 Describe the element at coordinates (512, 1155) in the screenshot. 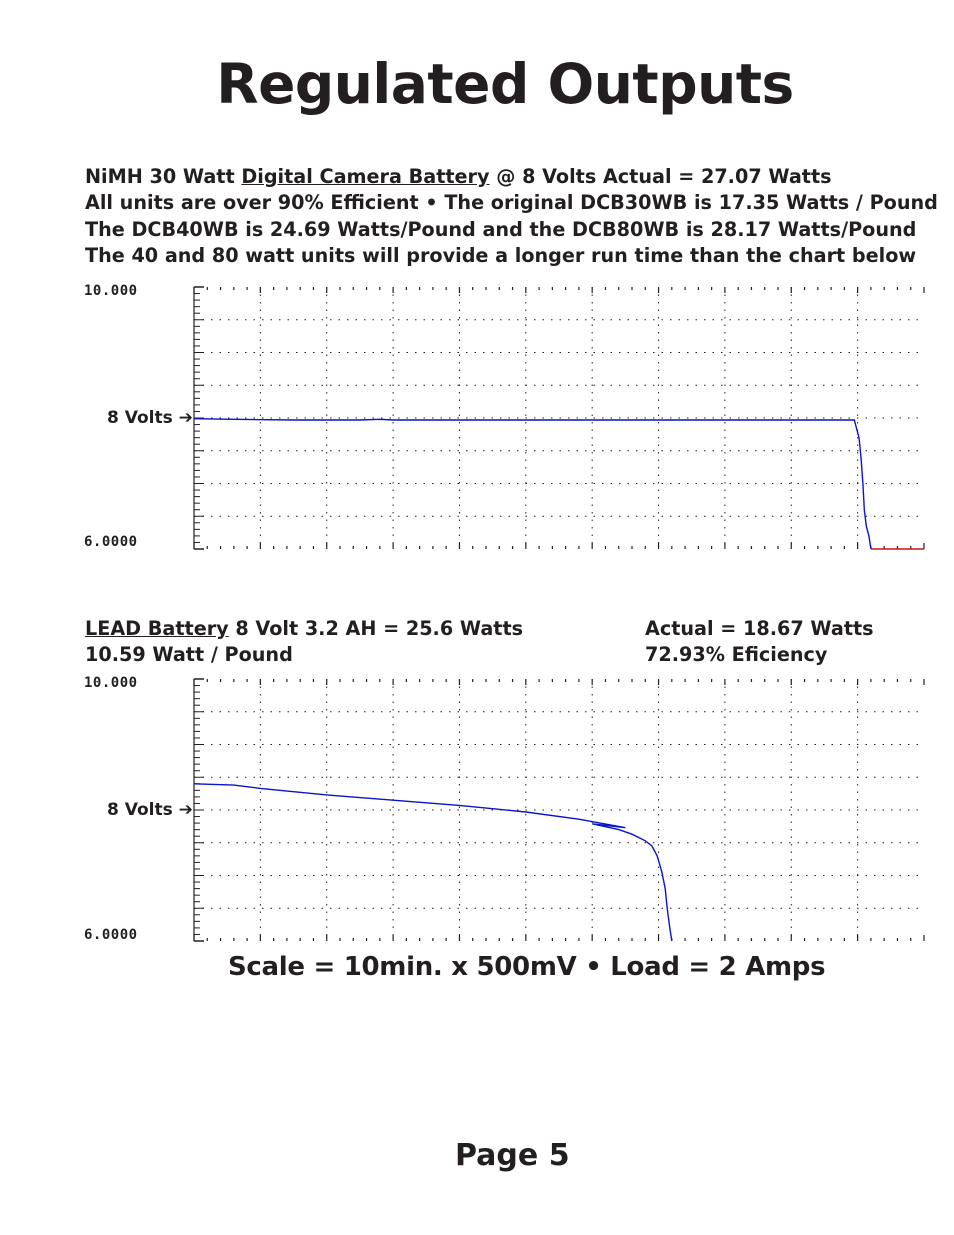

I see `page-number: Page 5` at that location.